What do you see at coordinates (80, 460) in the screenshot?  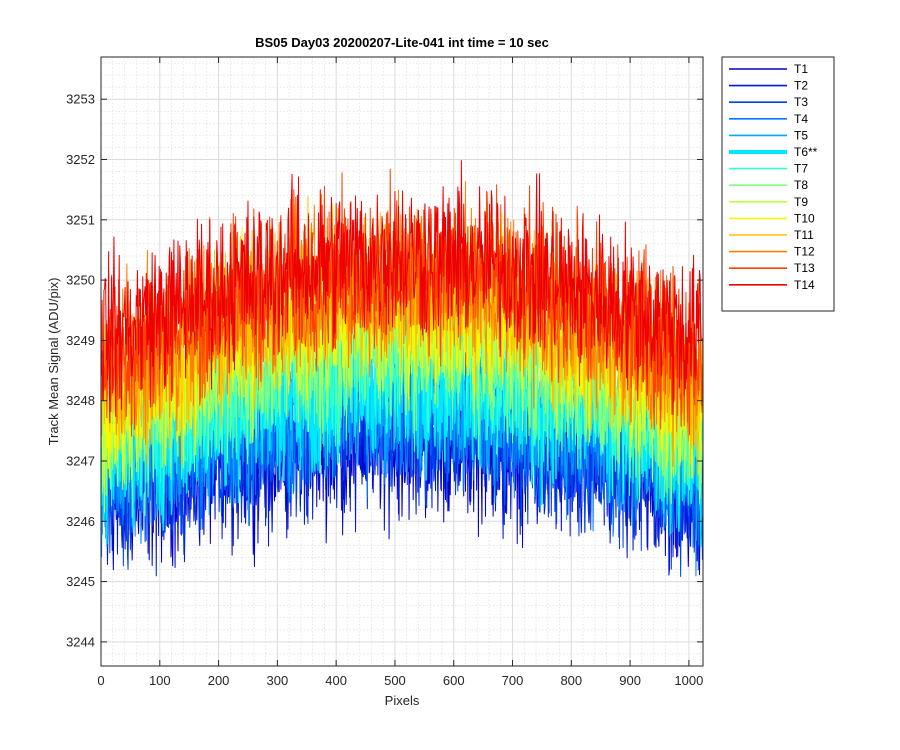 I see `y-tick-label: 3247` at bounding box center [80, 460].